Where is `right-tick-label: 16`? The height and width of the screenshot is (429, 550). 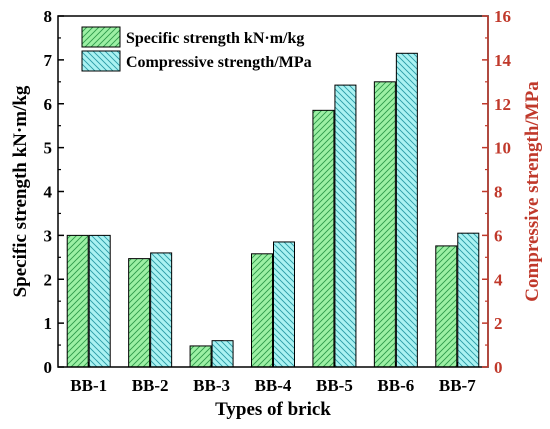
right-tick-label: 16 is located at coordinates (502, 16).